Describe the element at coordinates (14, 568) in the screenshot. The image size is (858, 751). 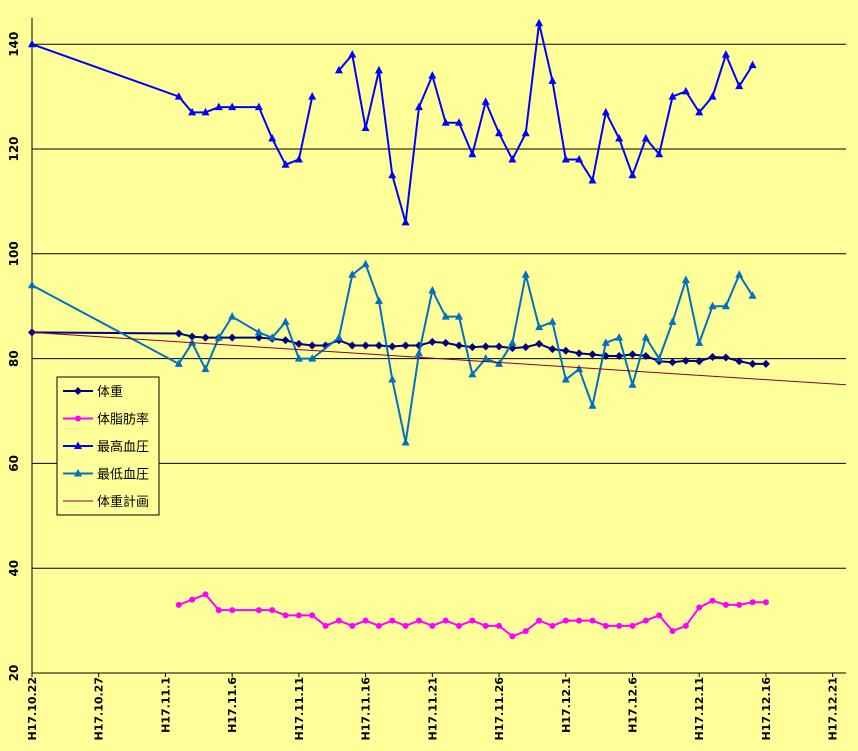
I see `y-tick-label: 40` at that location.